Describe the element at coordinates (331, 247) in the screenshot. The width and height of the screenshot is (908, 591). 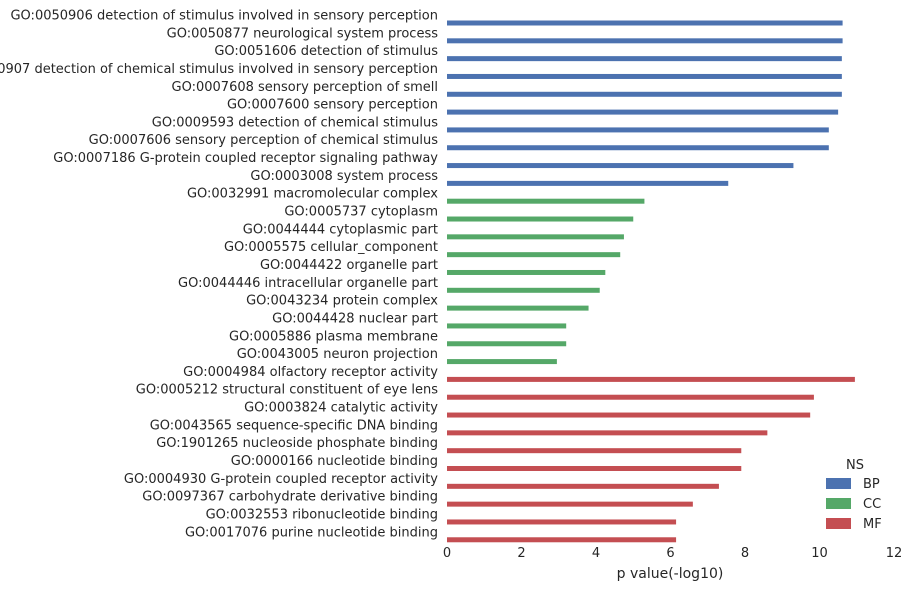
I see `category-label: GO:0005575 cellular_component` at that location.